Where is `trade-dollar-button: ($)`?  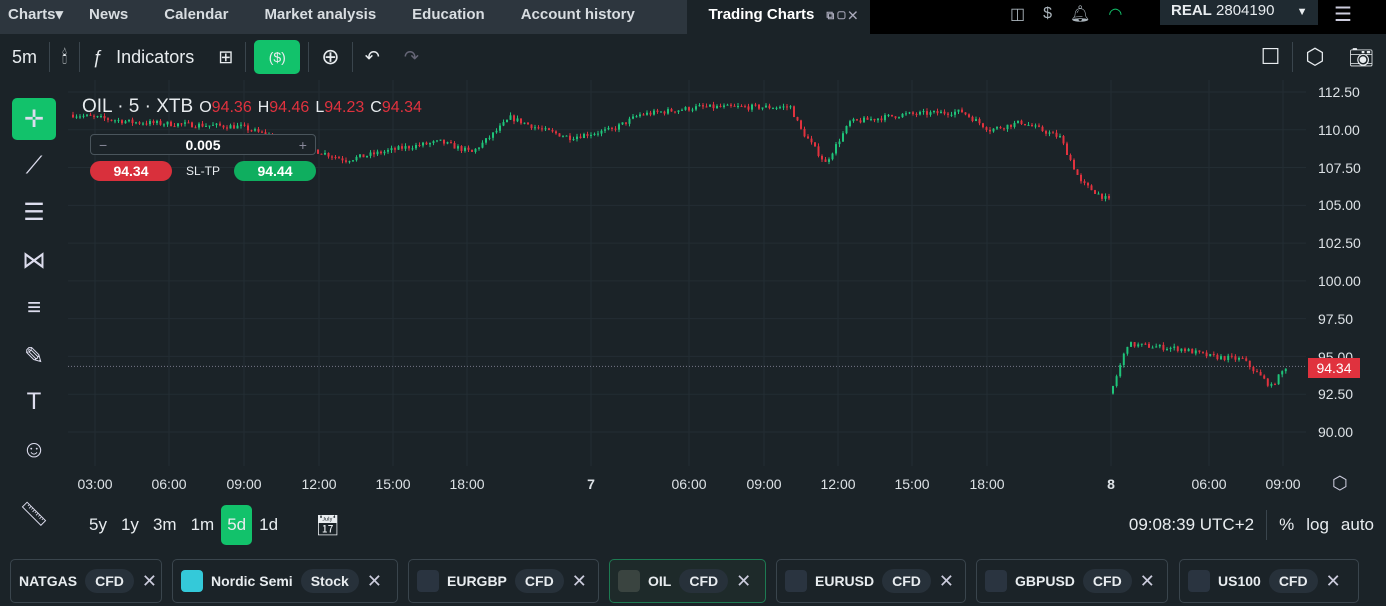 trade-dollar-button: ($) is located at coordinates (277, 57).